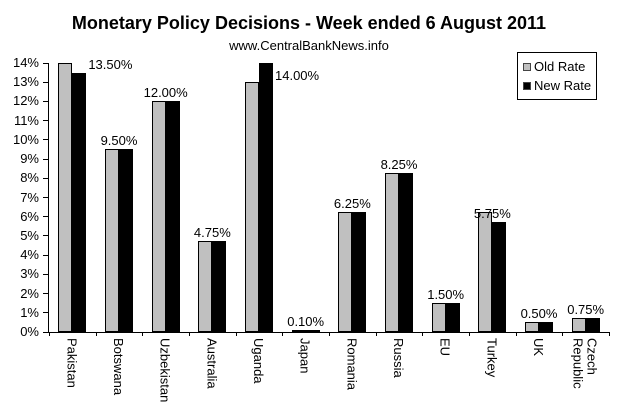 This screenshot has width=618, height=403. What do you see at coordinates (29, 293) in the screenshot?
I see `y-axis-label: 2%` at bounding box center [29, 293].